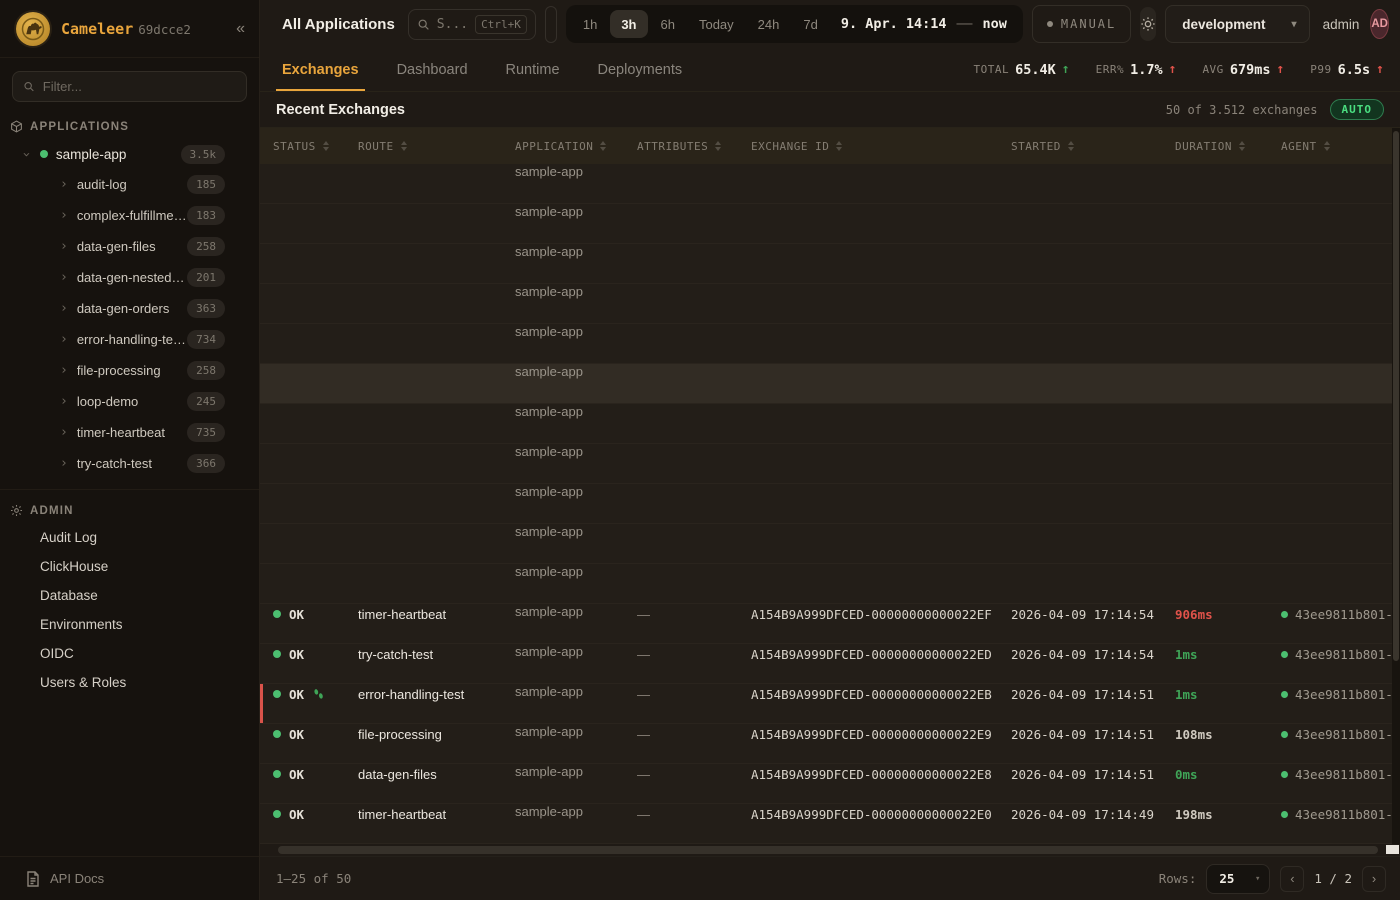 Image resolution: width=1400 pixels, height=900 pixels. What do you see at coordinates (1340, 146) in the screenshot?
I see `column-header: AGENT` at bounding box center [1340, 146].